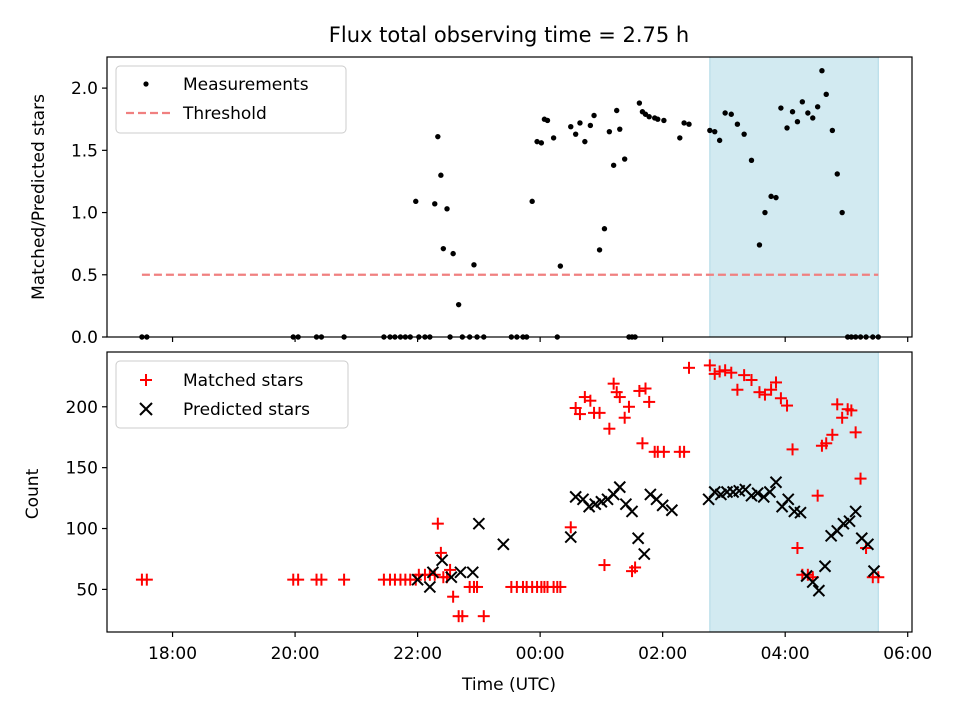  What do you see at coordinates (540, 654) in the screenshot?
I see `x-tick-label: 00:00` at bounding box center [540, 654].